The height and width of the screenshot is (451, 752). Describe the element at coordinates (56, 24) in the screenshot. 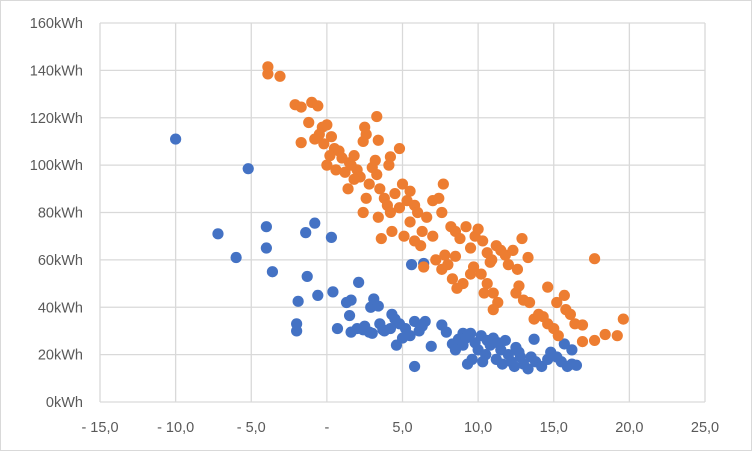

I see `y-tick-label: 160kWh` at that location.